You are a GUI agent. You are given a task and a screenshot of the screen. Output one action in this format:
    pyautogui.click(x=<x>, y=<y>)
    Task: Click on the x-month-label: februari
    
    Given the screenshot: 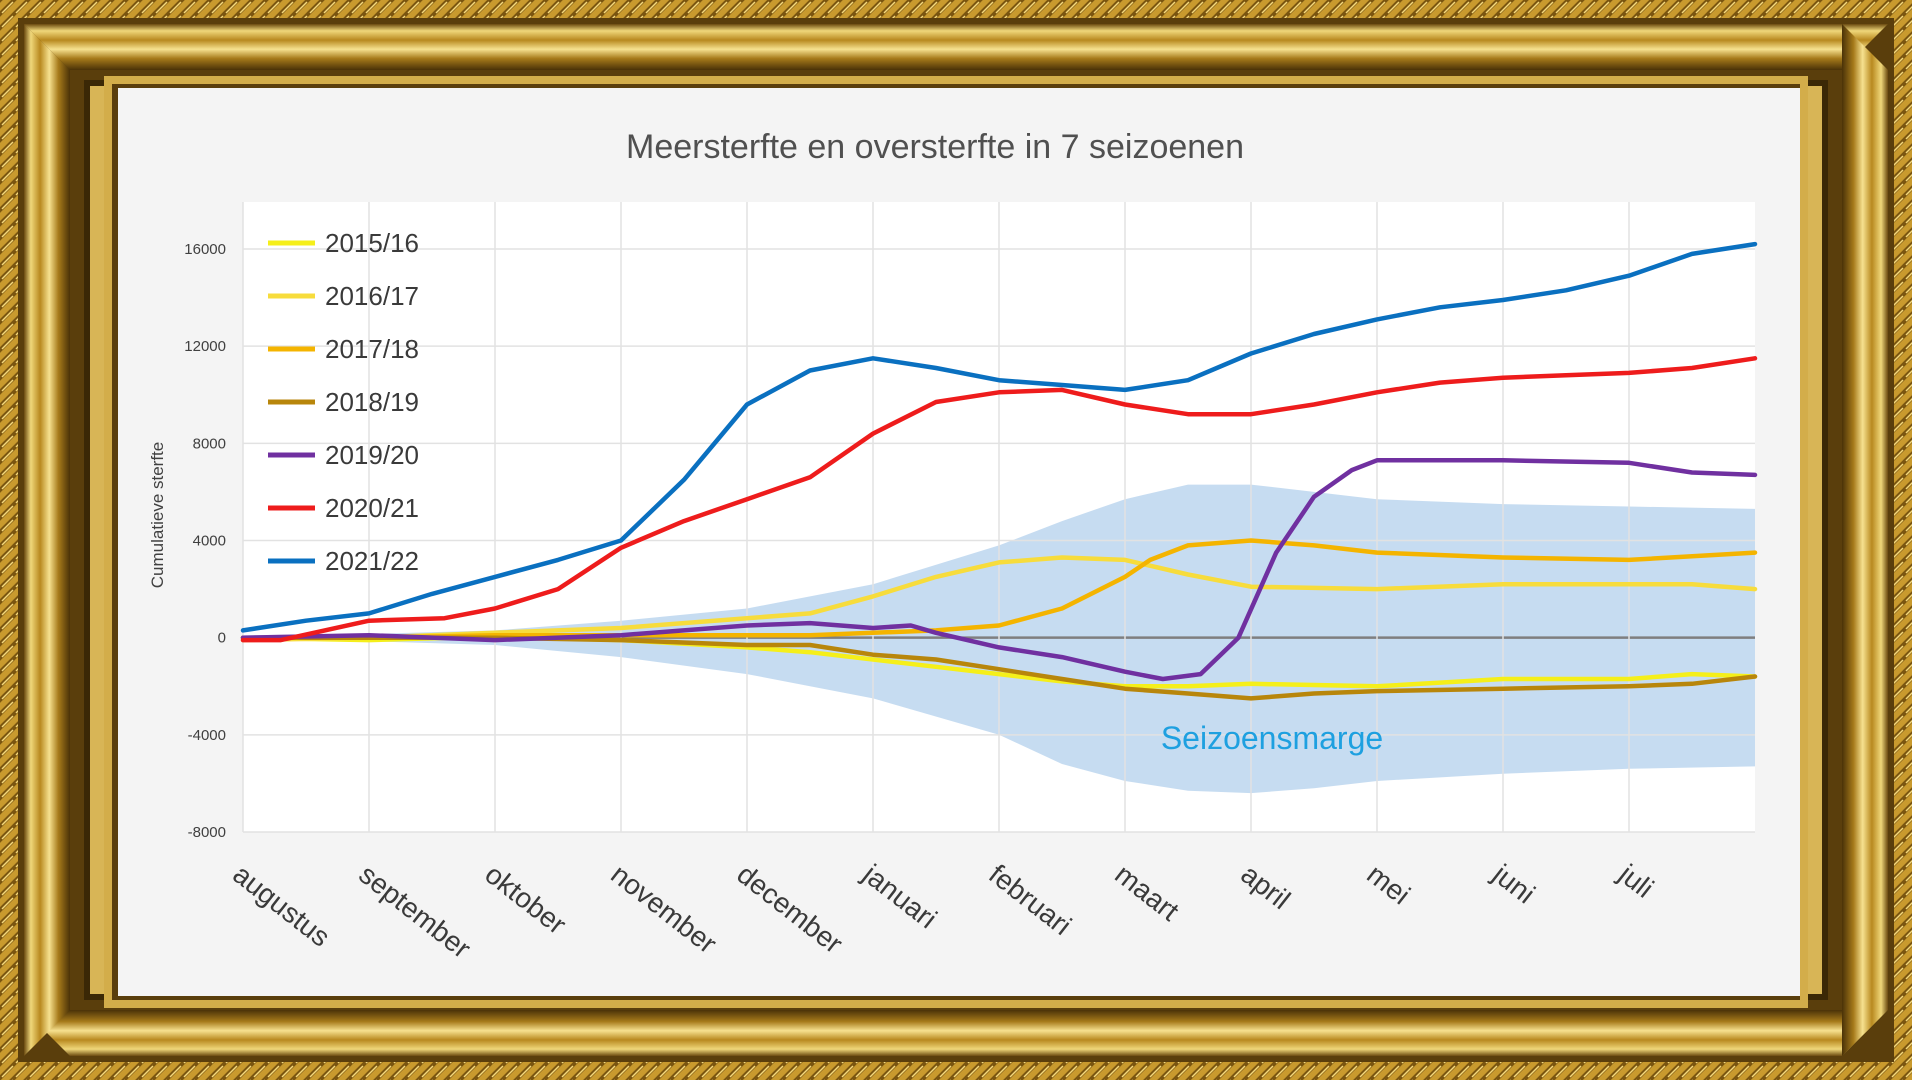 What is the action you would take?
    pyautogui.click(x=1030, y=899)
    